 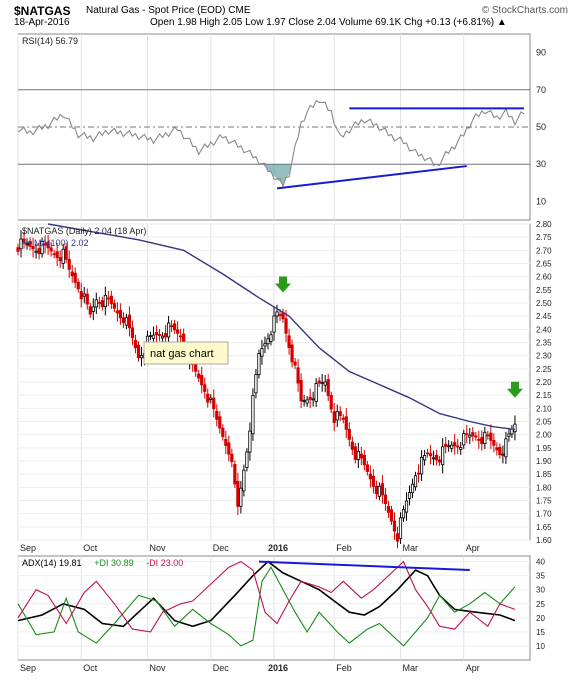 What do you see at coordinates (544, 277) in the screenshot?
I see `price-tick-label: 2.60` at bounding box center [544, 277].